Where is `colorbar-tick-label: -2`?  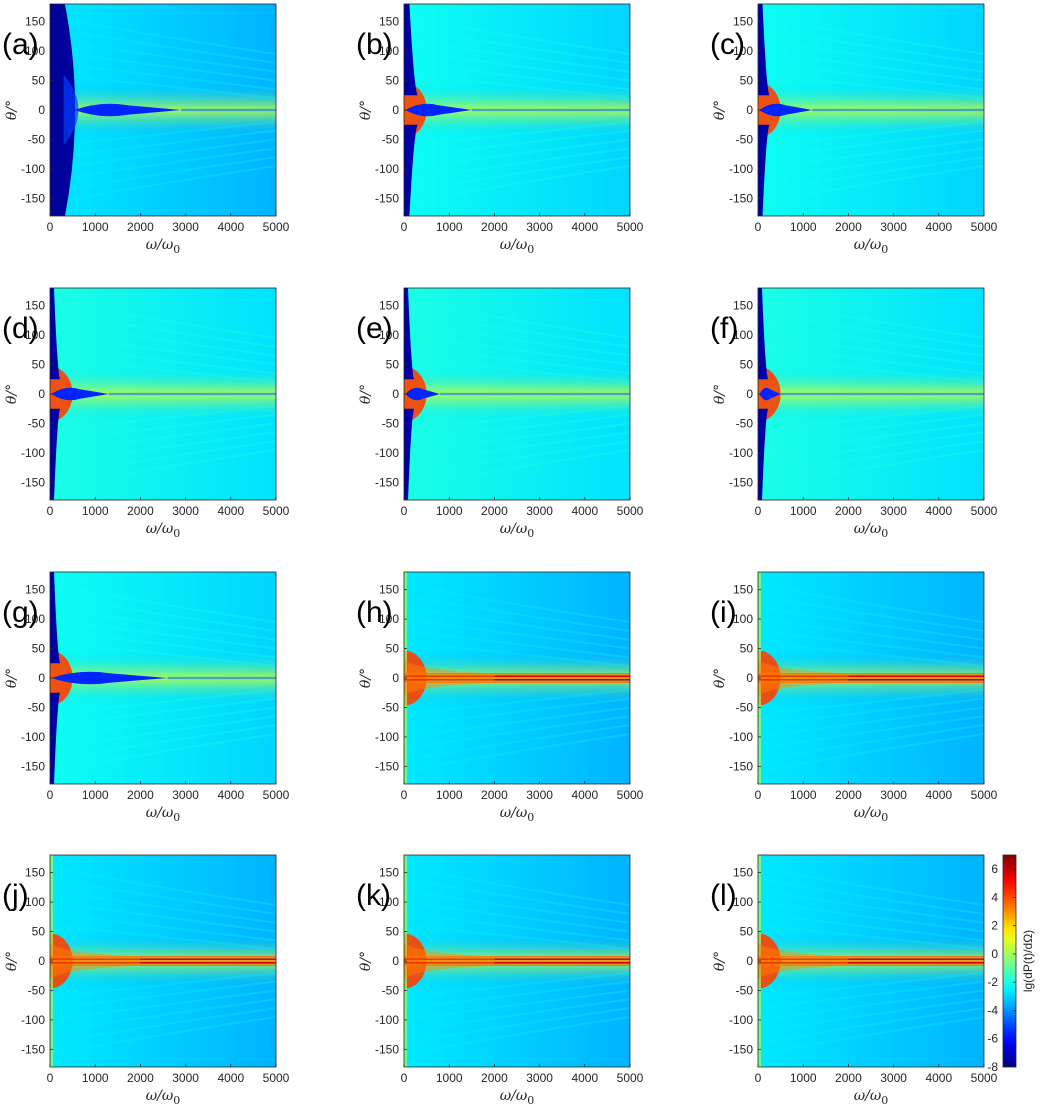
colorbar-tick-label: -2 is located at coordinates (992, 982).